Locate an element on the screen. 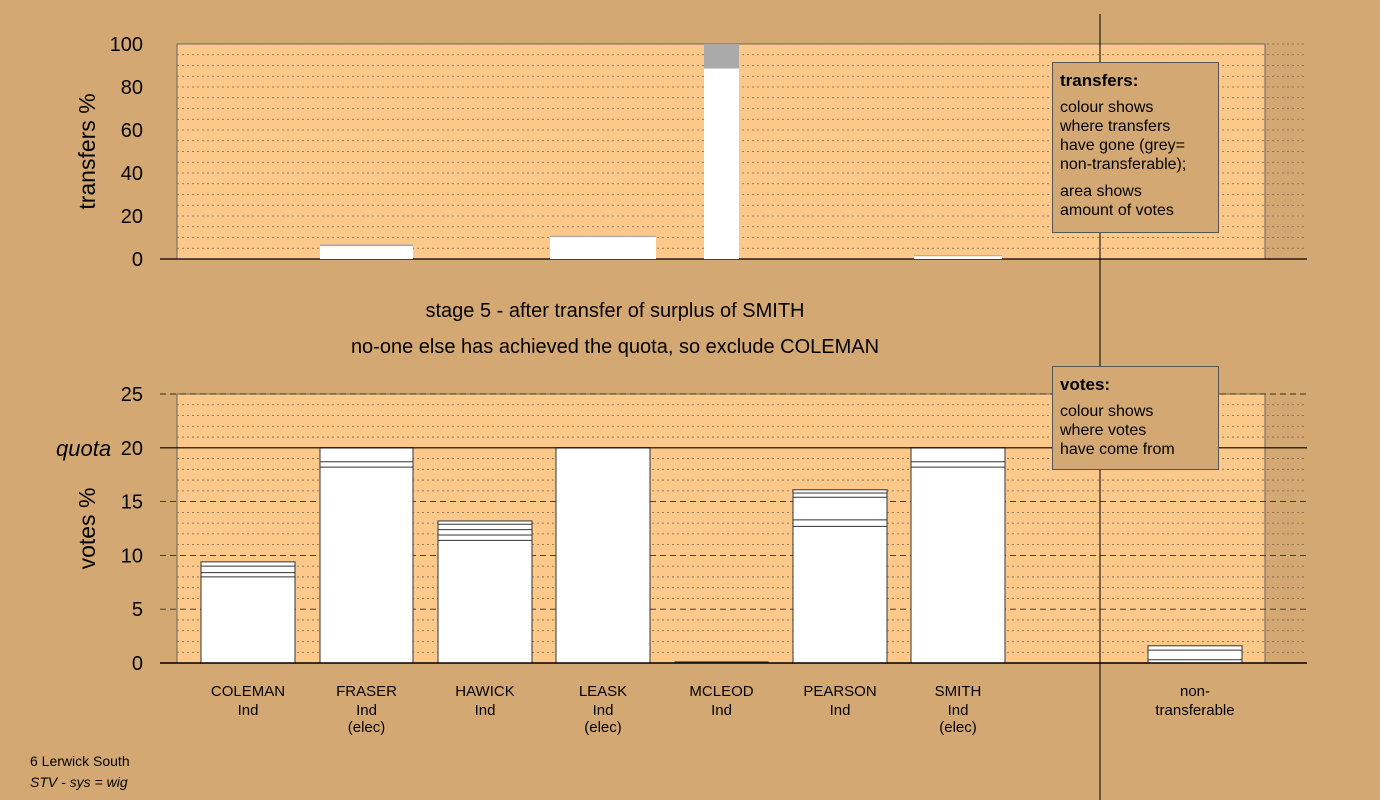 This screenshot has width=1380, height=800. votes-y-tick-label: 10 is located at coordinates (132, 556).